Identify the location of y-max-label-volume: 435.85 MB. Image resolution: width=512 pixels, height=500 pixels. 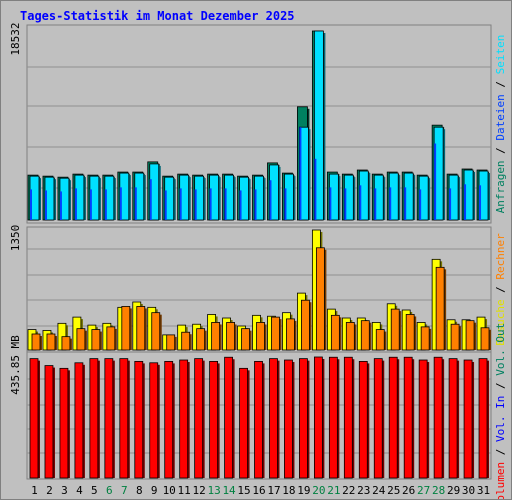
(15, 365).